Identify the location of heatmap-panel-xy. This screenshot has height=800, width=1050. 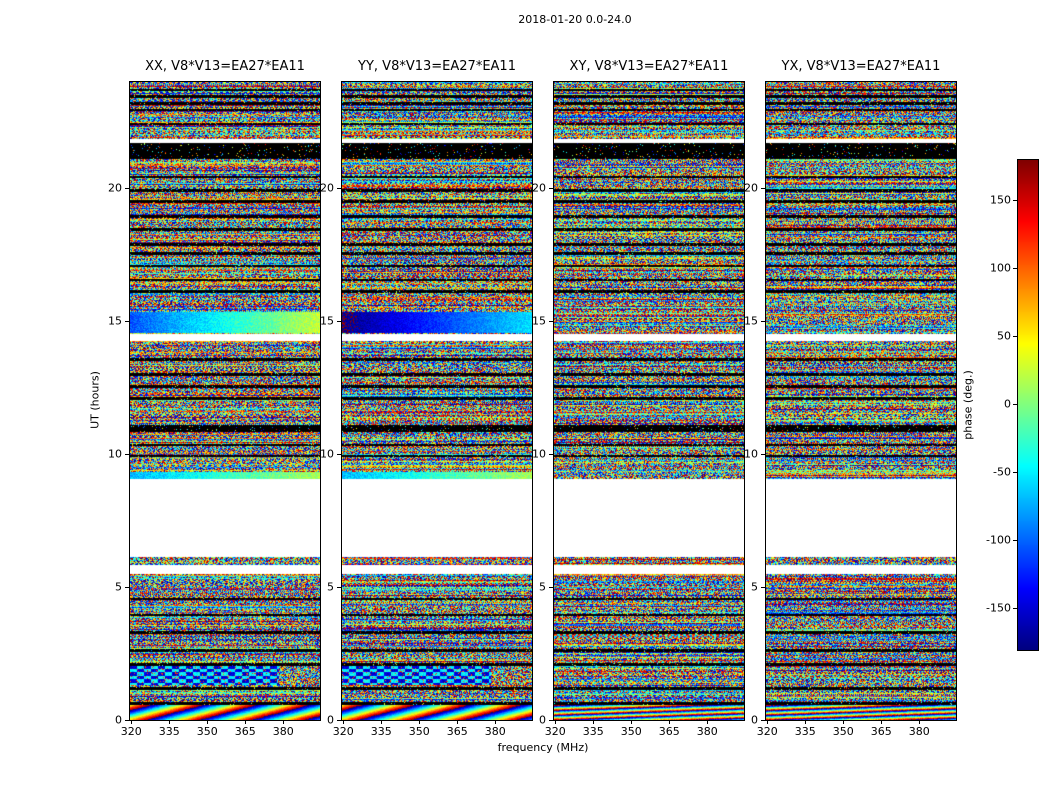
(649, 401).